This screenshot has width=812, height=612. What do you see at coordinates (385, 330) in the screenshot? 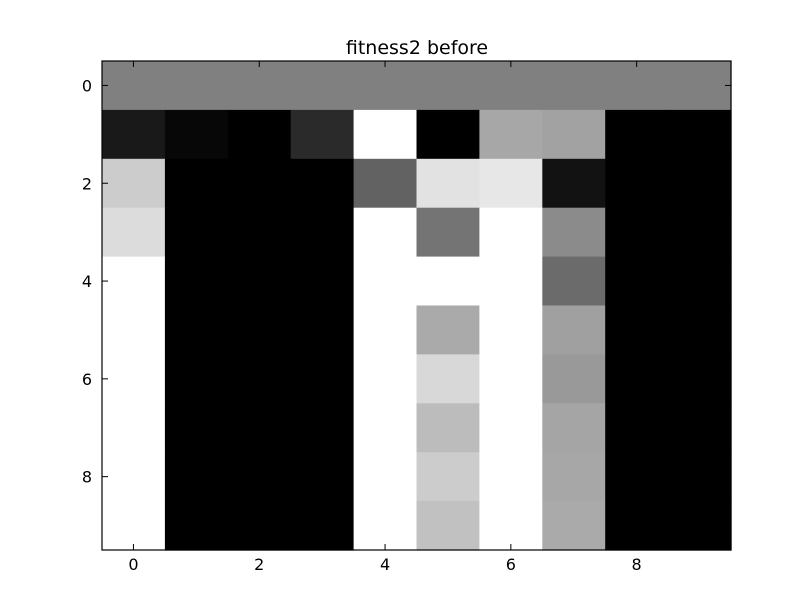
I see `heatmap-cell-r5-c4` at bounding box center [385, 330].